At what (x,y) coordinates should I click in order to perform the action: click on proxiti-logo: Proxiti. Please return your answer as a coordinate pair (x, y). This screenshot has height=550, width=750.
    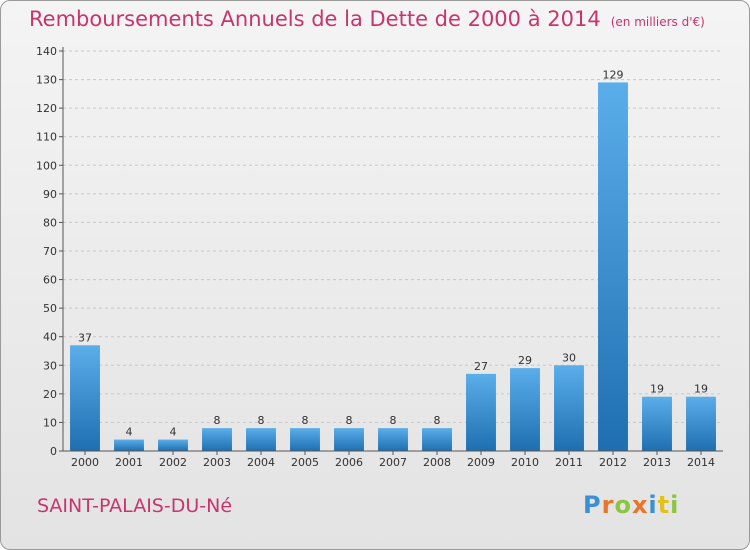
    Looking at the image, I should click on (631, 505).